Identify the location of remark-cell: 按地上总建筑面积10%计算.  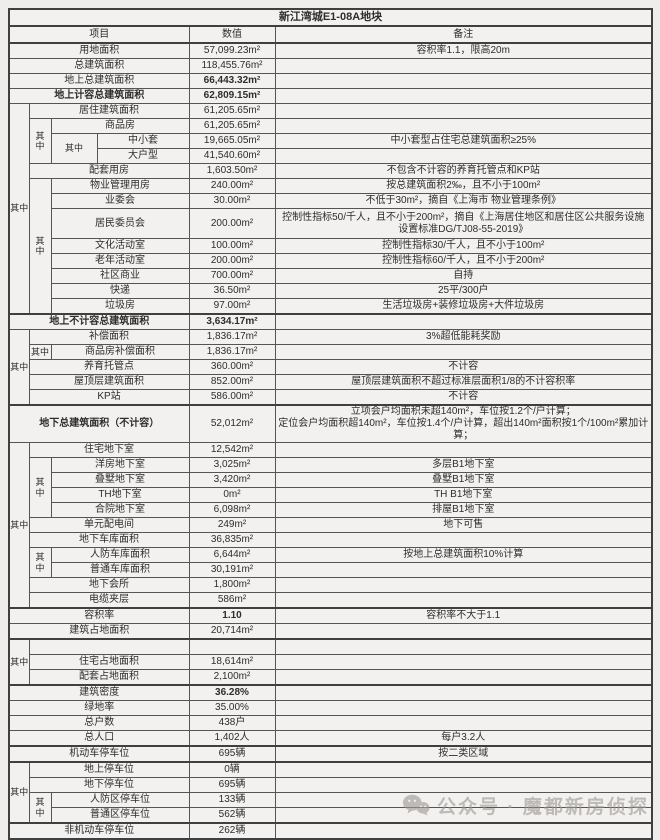
(463, 555).